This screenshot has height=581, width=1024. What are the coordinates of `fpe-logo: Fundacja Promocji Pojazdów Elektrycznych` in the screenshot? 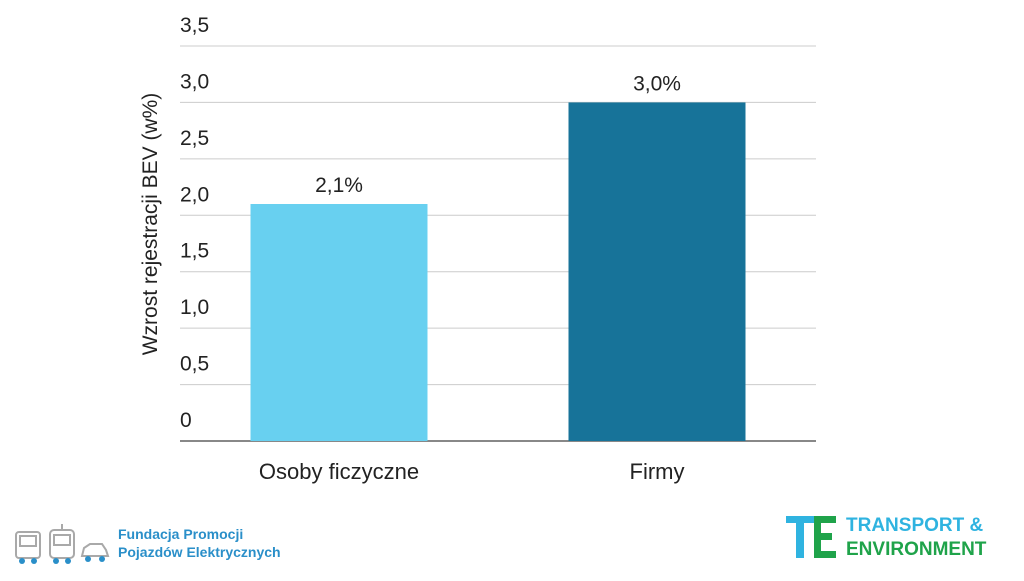 It's located at (164, 545).